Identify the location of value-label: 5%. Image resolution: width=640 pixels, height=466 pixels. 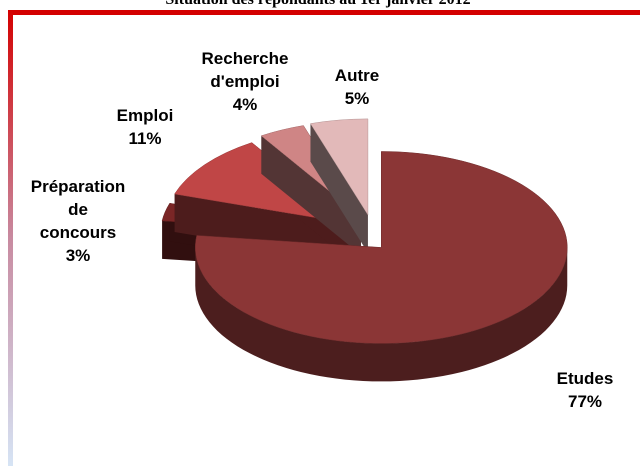
(357, 98).